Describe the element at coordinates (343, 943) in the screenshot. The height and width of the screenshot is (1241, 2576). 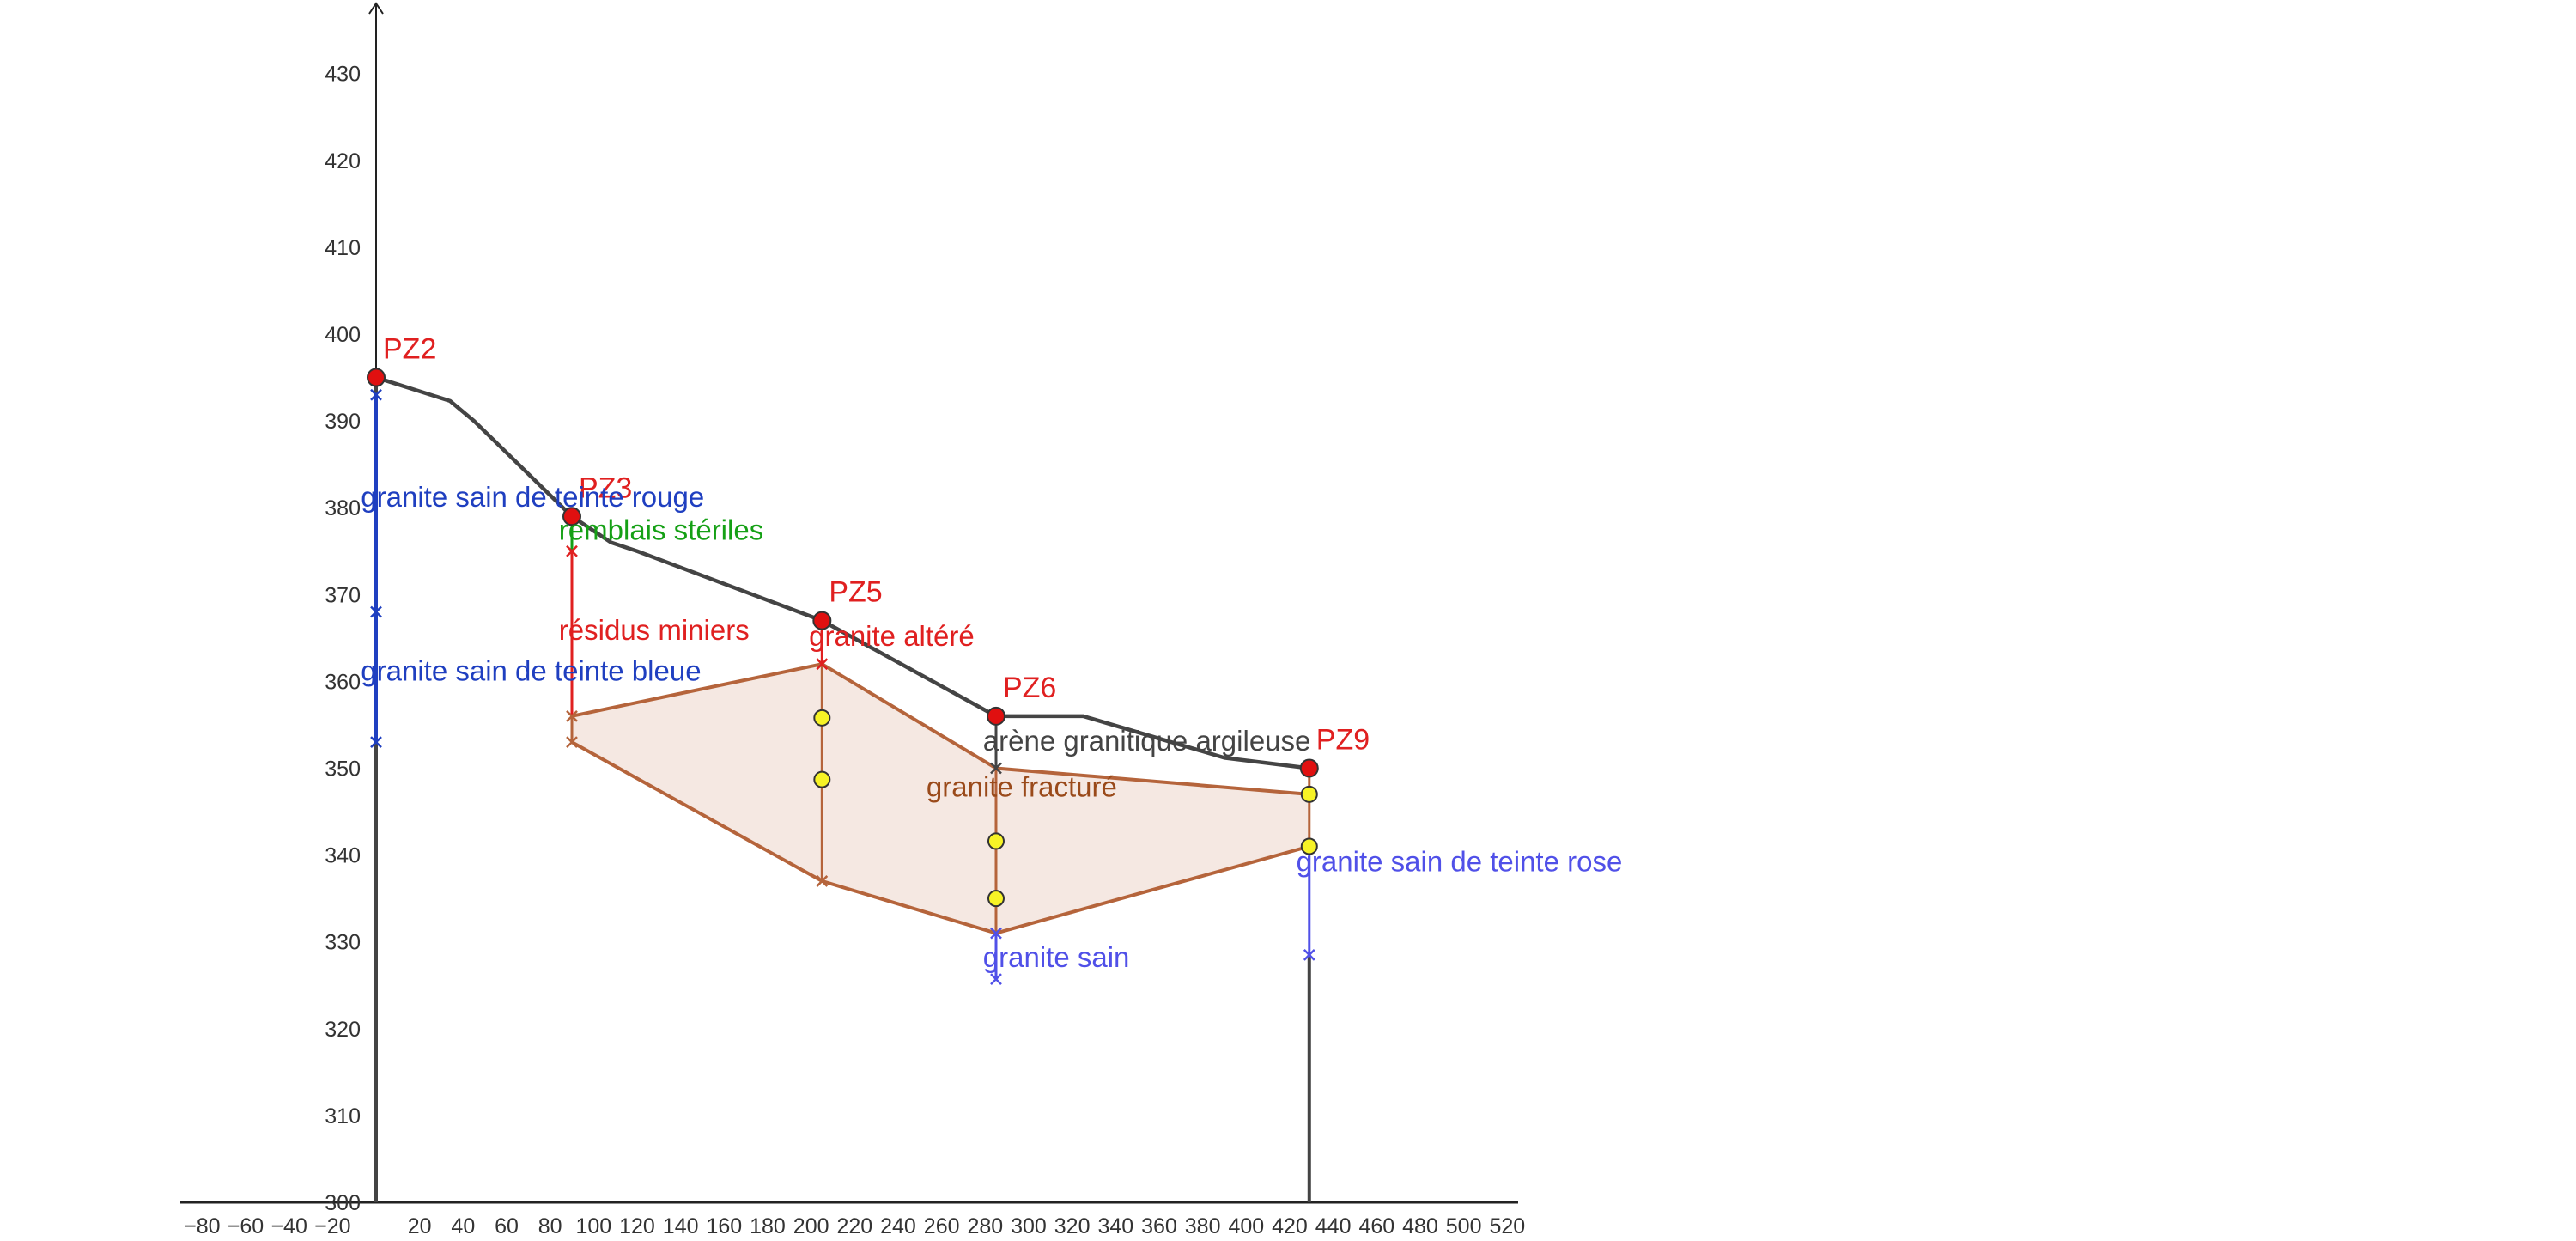
I see `y-tick-label: 330` at that location.